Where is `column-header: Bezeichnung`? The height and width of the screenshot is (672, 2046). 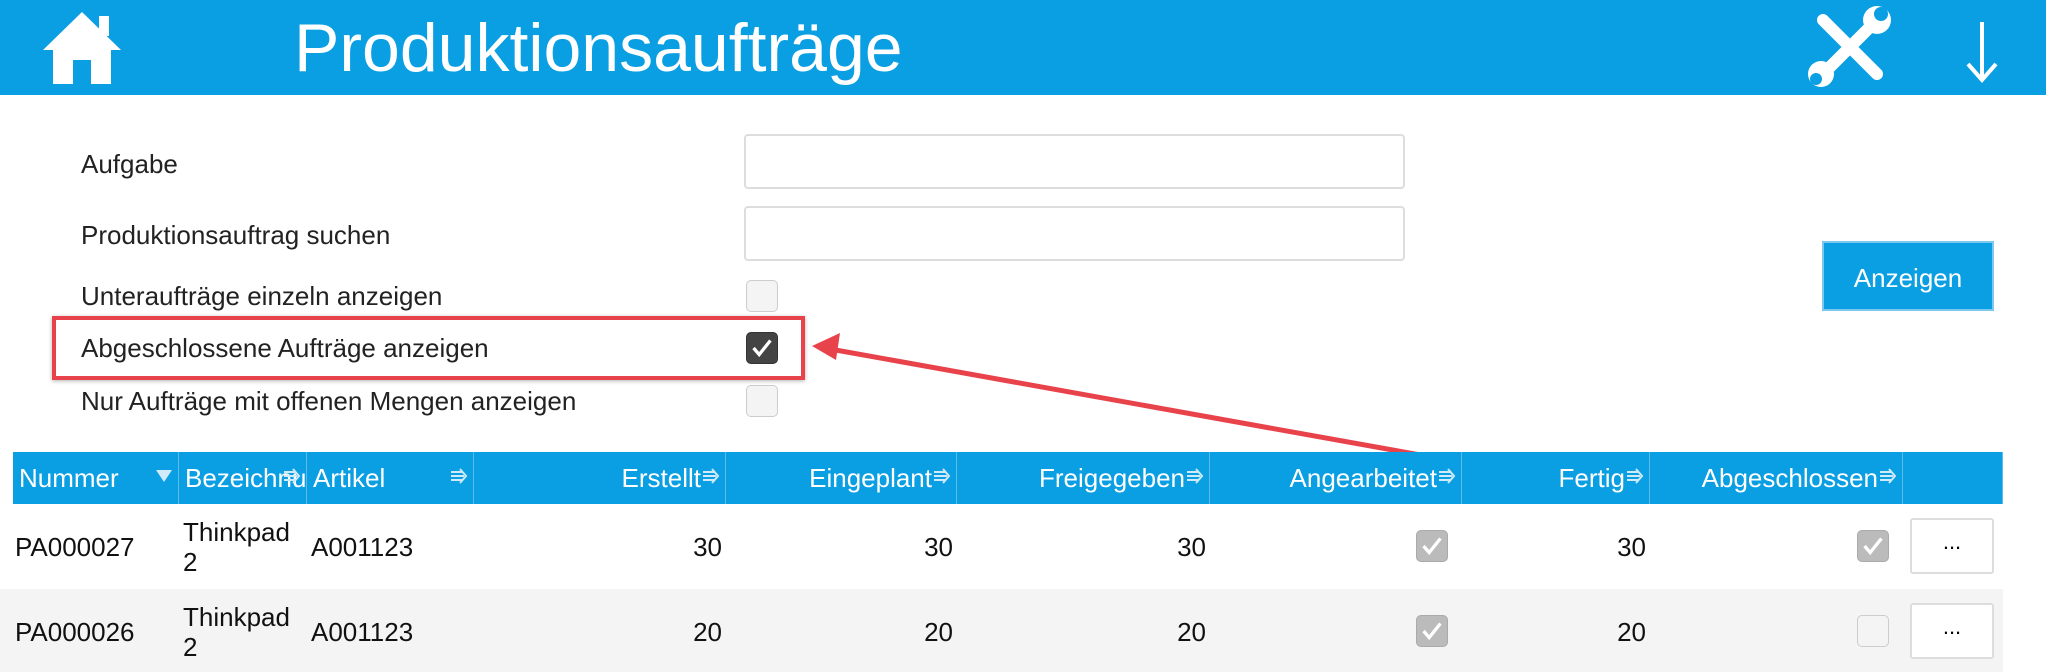
column-header: Bezeichnung is located at coordinates (243, 478).